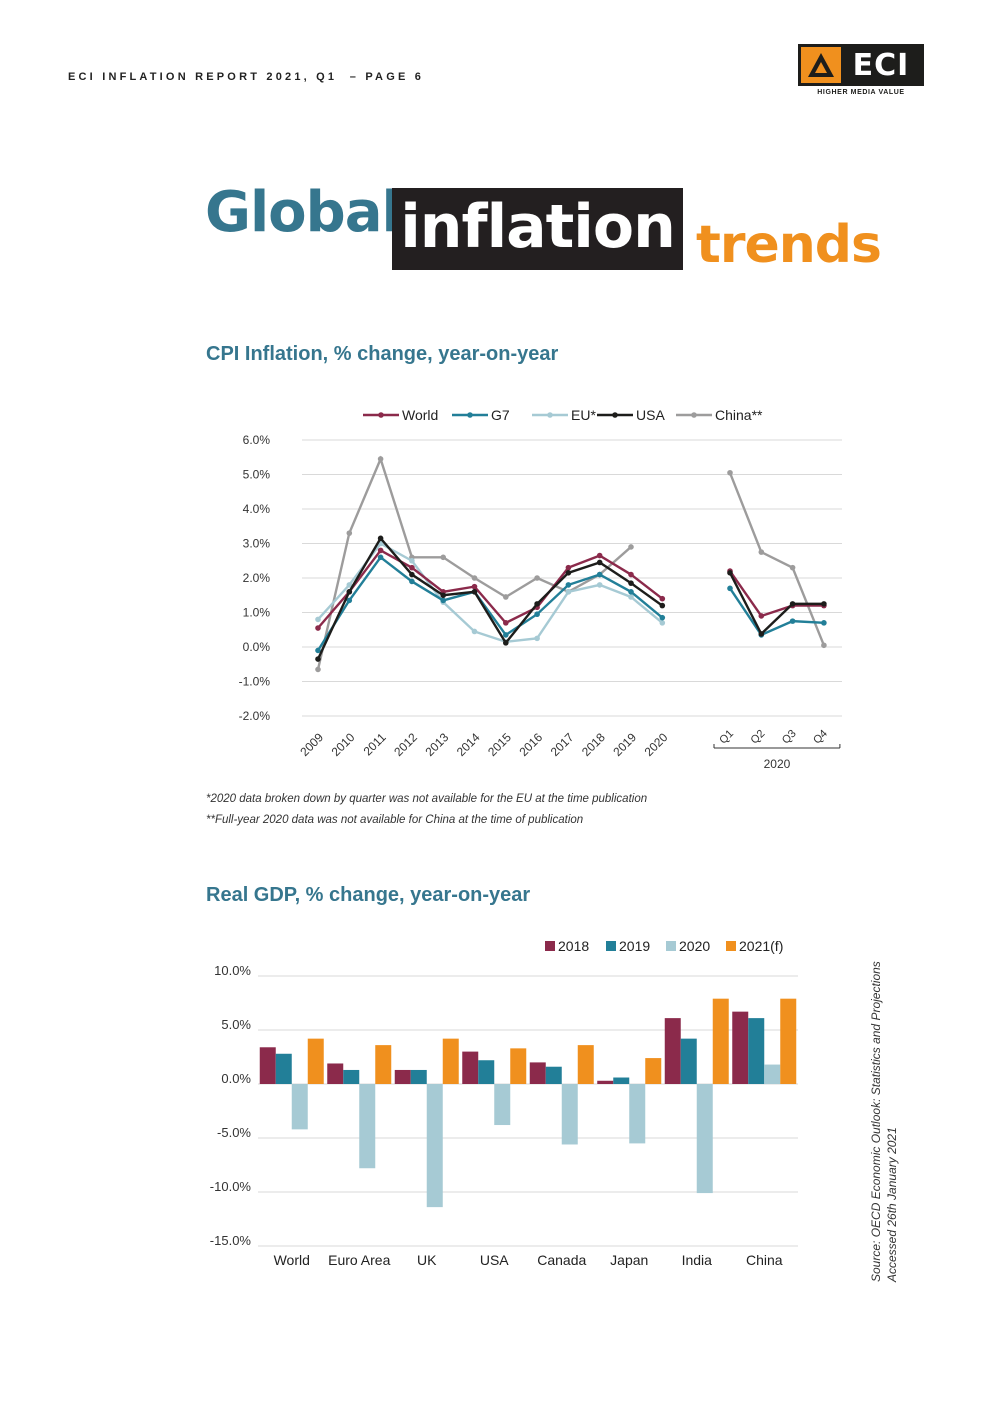 This screenshot has height=1403, width=992. Describe the element at coordinates (468, 744) in the screenshot. I see `cpi-x-tick-label: 2014` at that location.